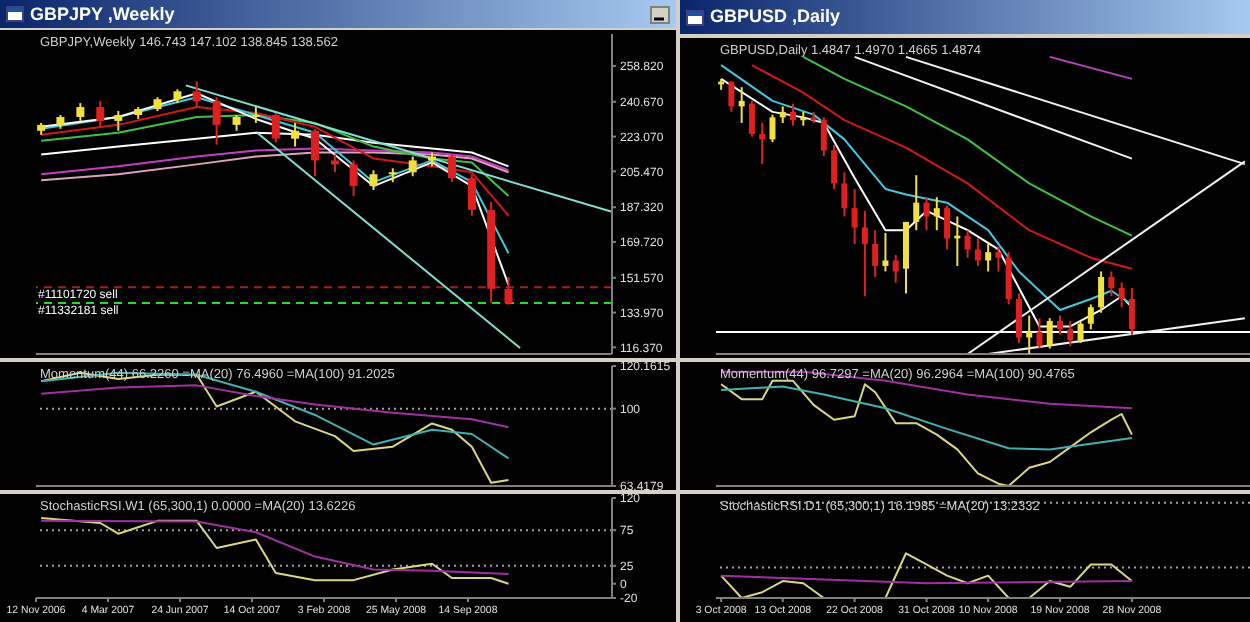 The height and width of the screenshot is (622, 1250). What do you see at coordinates (775, 17) in the screenshot?
I see `chart-title: GBPUSD ,Daily` at bounding box center [775, 17].